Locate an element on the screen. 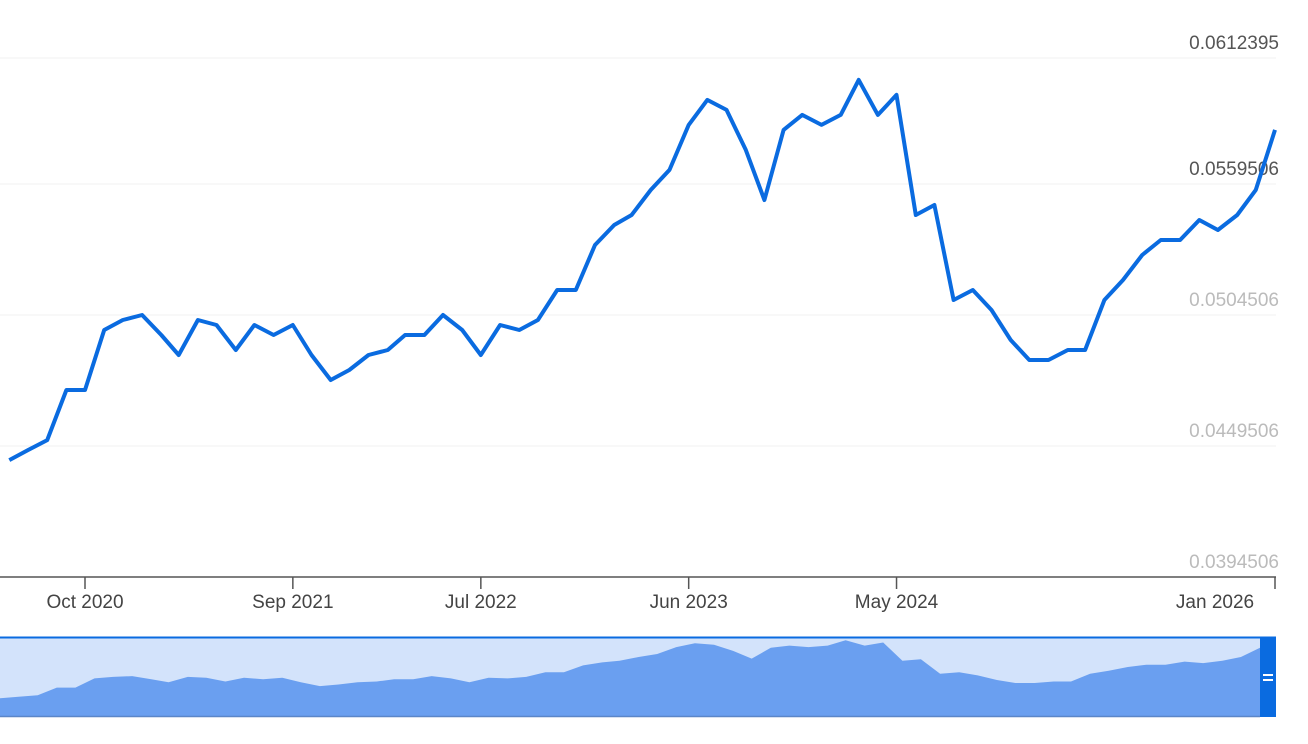 The height and width of the screenshot is (744, 1308). x-tick-label: Oct 2020 is located at coordinates (84, 602).